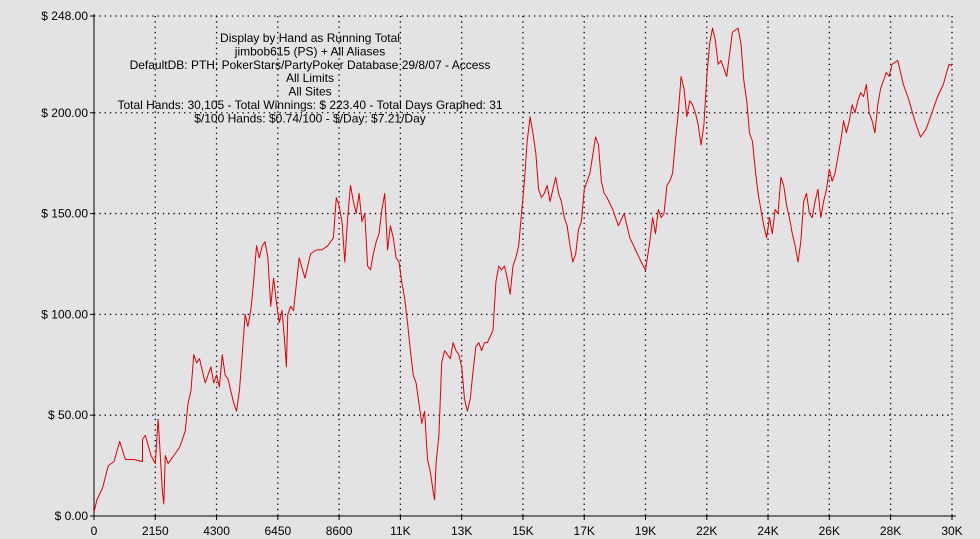 The height and width of the screenshot is (539, 980). What do you see at coordinates (277, 531) in the screenshot?
I see `x-tick-label: 6450` at bounding box center [277, 531].